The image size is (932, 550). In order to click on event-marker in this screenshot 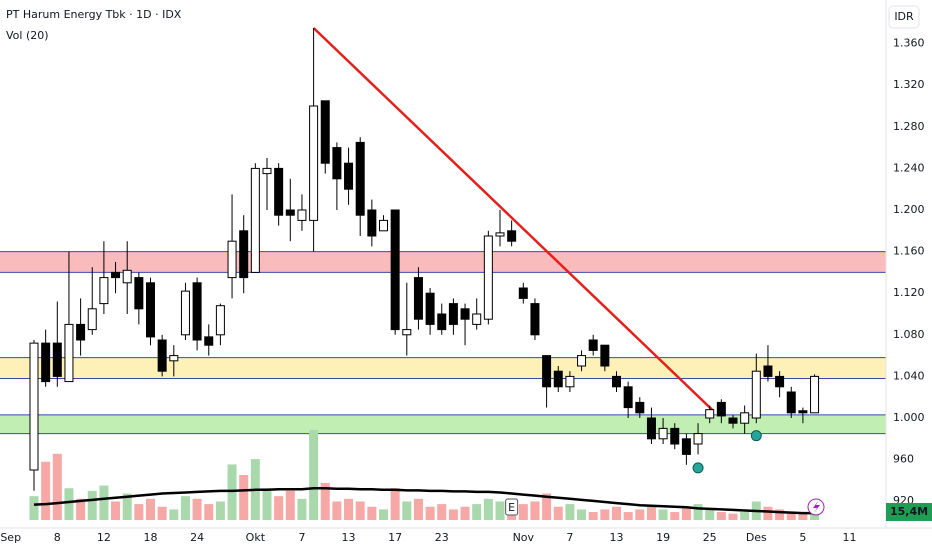, I will do `click(512, 507)`.